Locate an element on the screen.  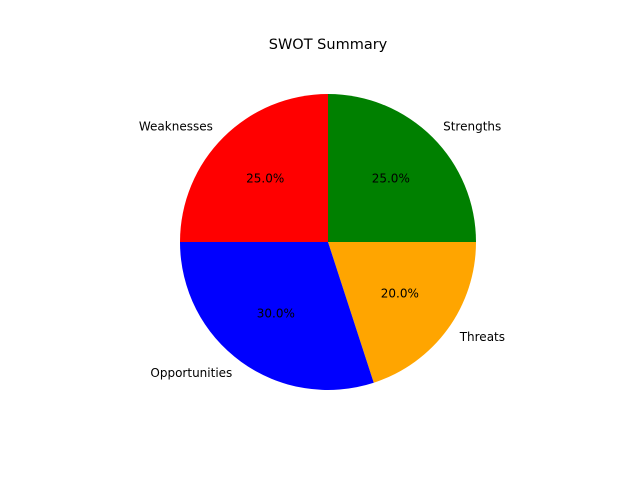
pct-label-opportunities: 30.0% is located at coordinates (276, 313).